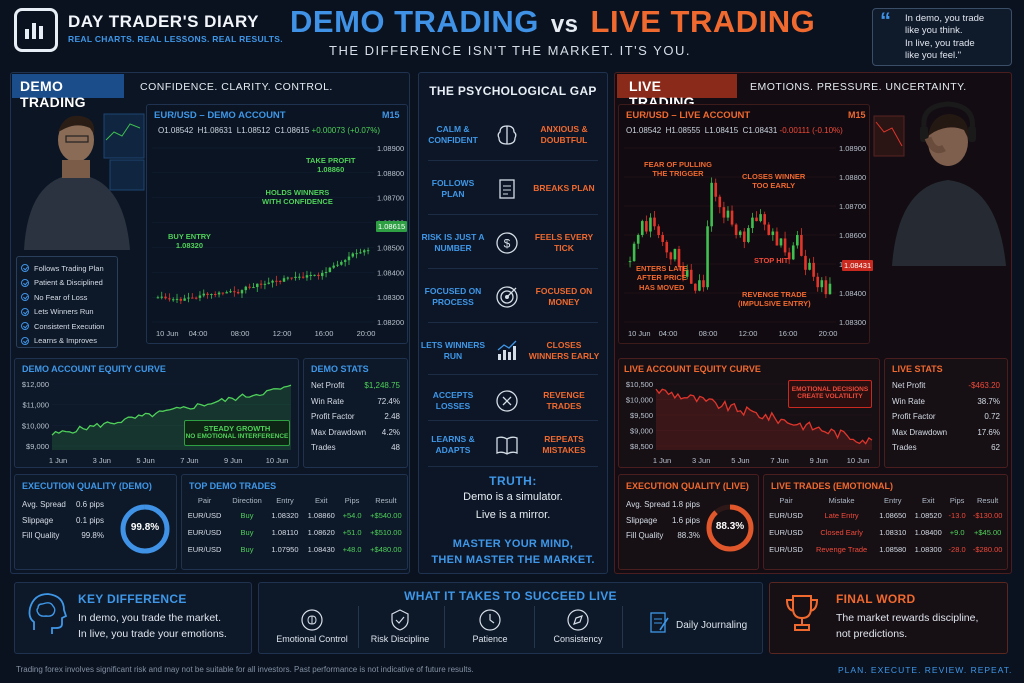 Image resolution: width=1024 pixels, height=683 pixels. I want to click on stat-row: Trades 48, so click(355, 448).